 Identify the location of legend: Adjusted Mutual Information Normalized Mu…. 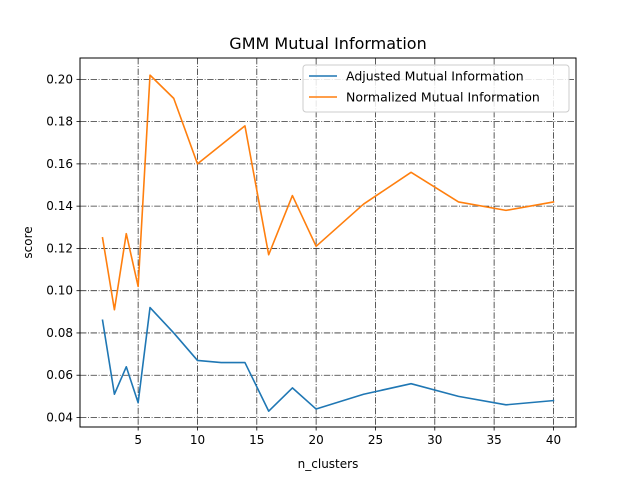
(436, 88).